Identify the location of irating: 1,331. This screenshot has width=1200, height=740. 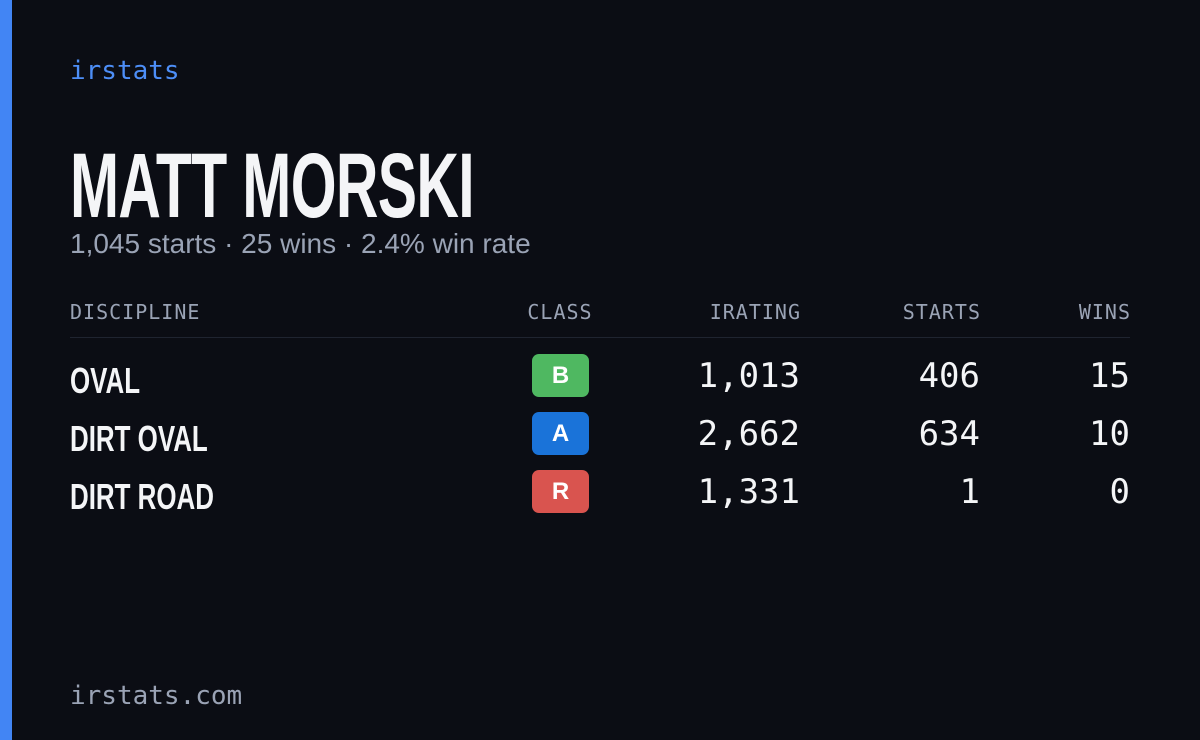
(748, 492).